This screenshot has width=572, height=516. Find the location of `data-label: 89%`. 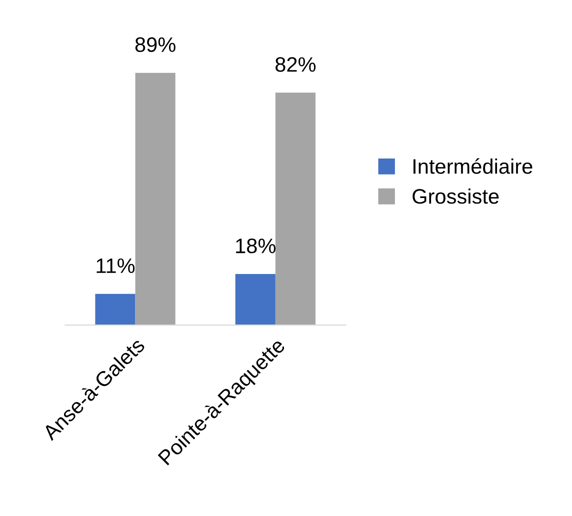

data-label: 89% is located at coordinates (155, 44).